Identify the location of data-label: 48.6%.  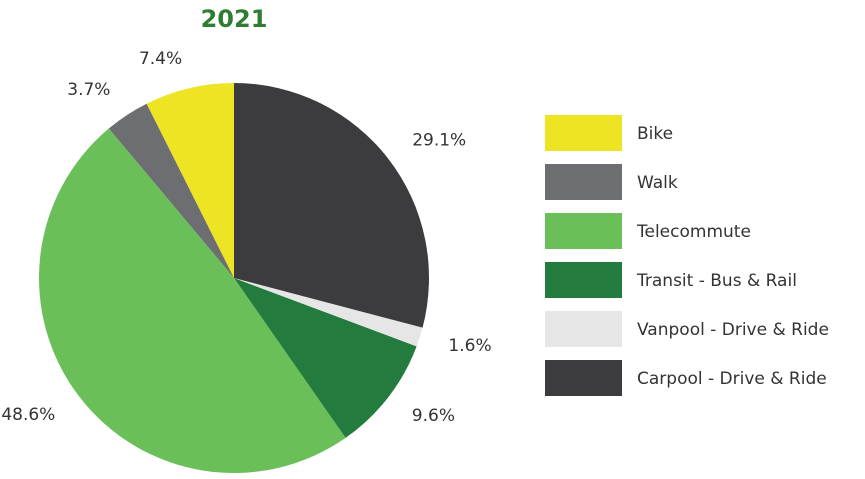
(28, 415).